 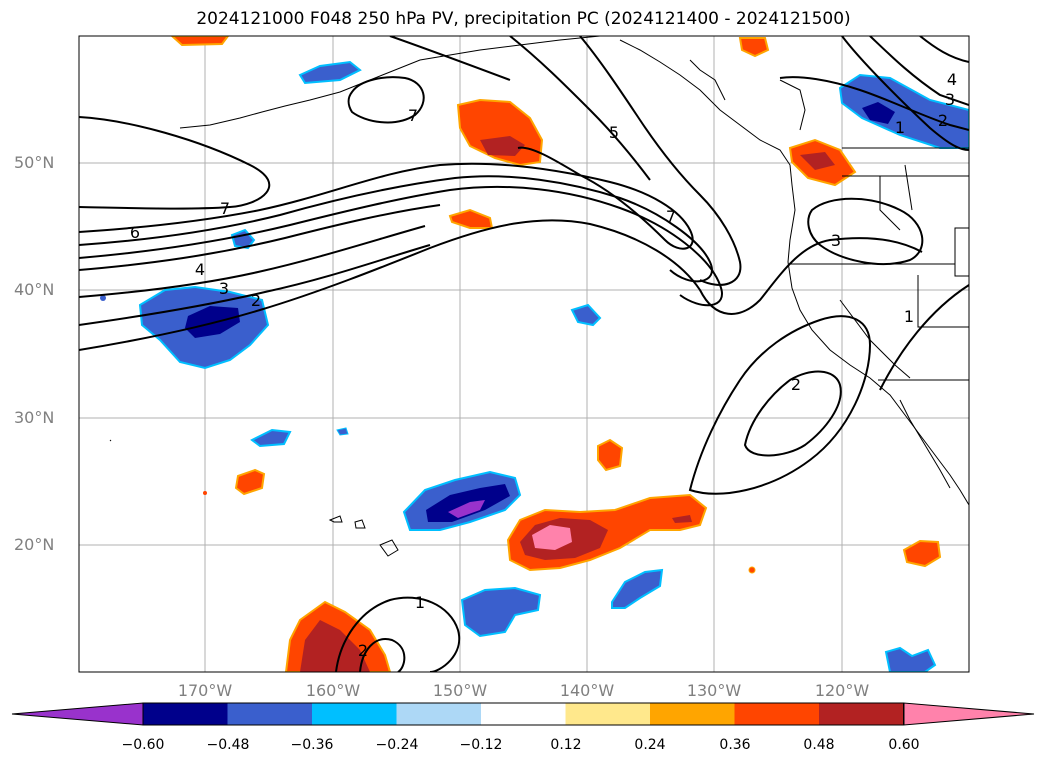 What do you see at coordinates (205, 690) in the screenshot?
I see `lon-label-170w: 170°W` at bounding box center [205, 690].